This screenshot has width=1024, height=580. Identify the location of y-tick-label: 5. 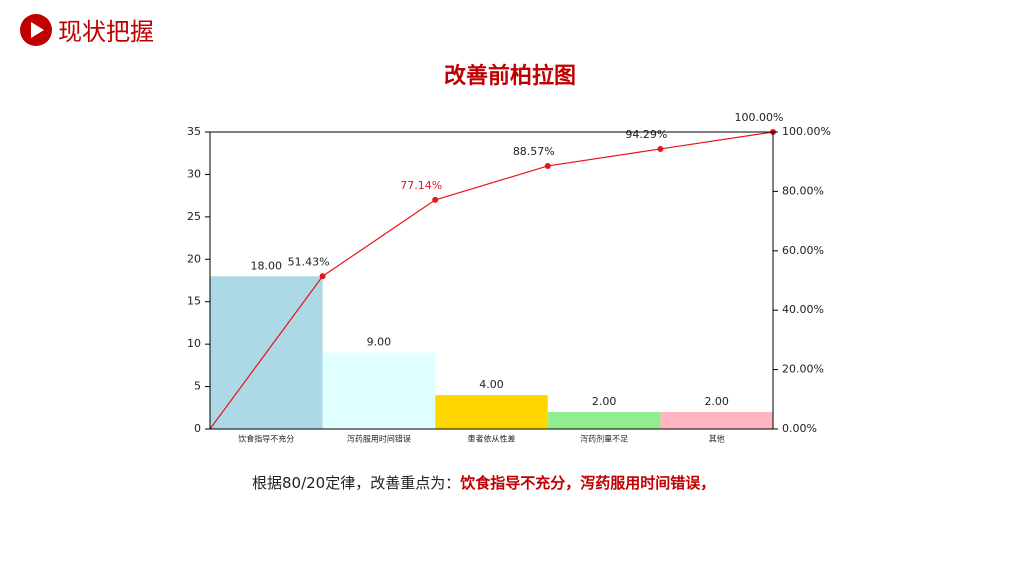
(197, 386).